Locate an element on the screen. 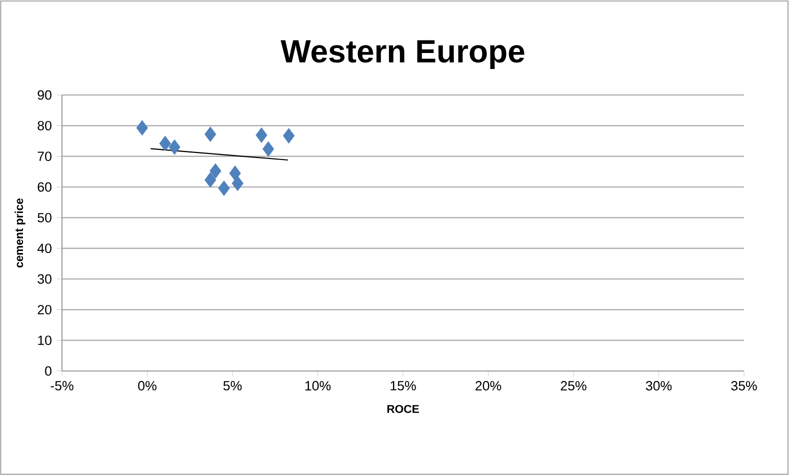 The height and width of the screenshot is (475, 789). y-tick-label: 70 is located at coordinates (45, 157).